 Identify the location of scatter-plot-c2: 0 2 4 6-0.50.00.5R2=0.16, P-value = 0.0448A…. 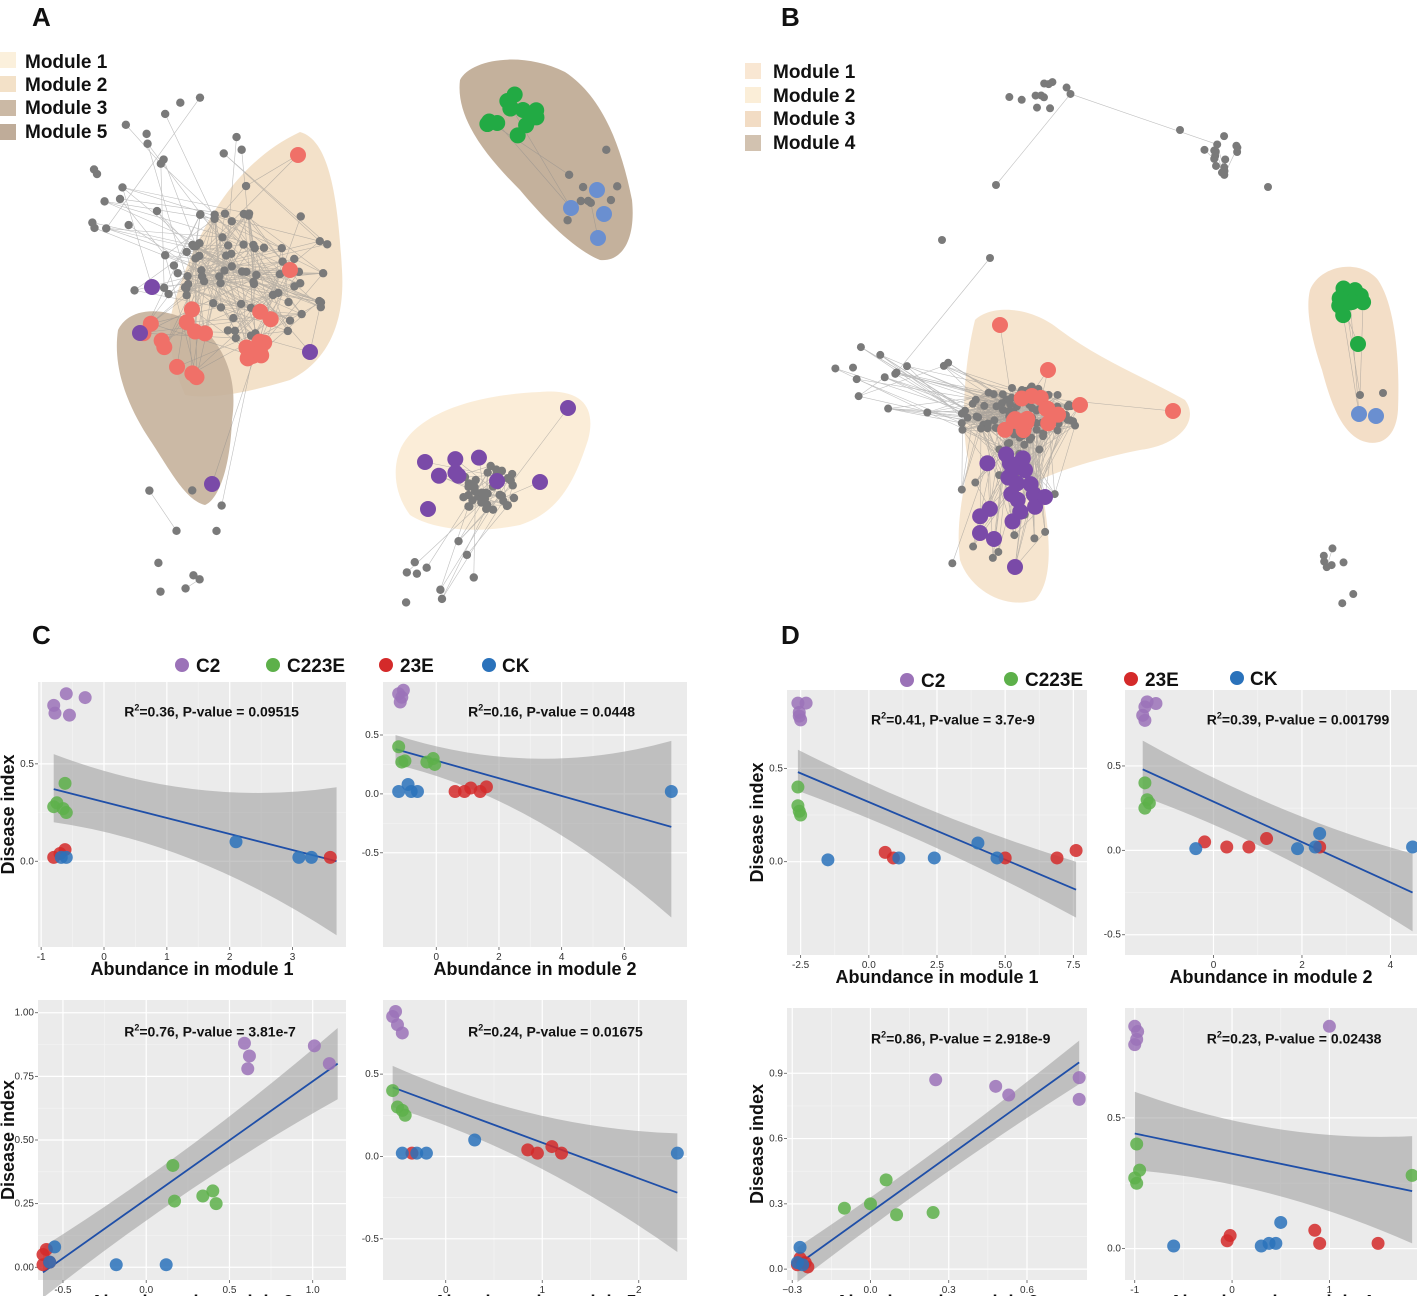
(524, 830).